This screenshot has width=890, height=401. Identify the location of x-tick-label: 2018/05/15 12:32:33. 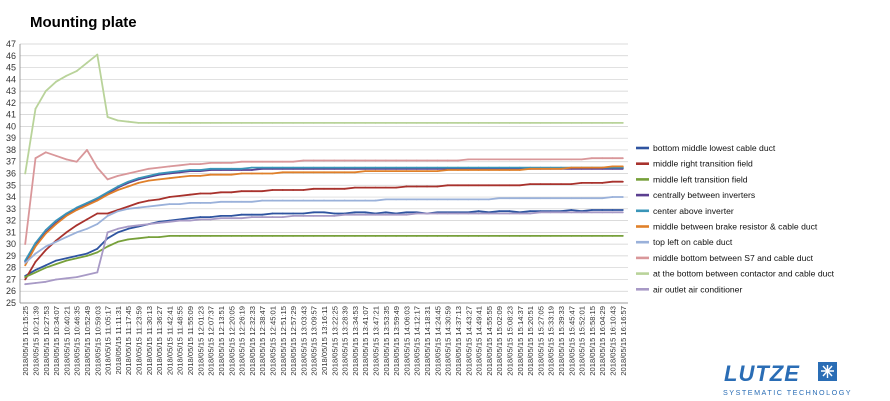
(252, 341).